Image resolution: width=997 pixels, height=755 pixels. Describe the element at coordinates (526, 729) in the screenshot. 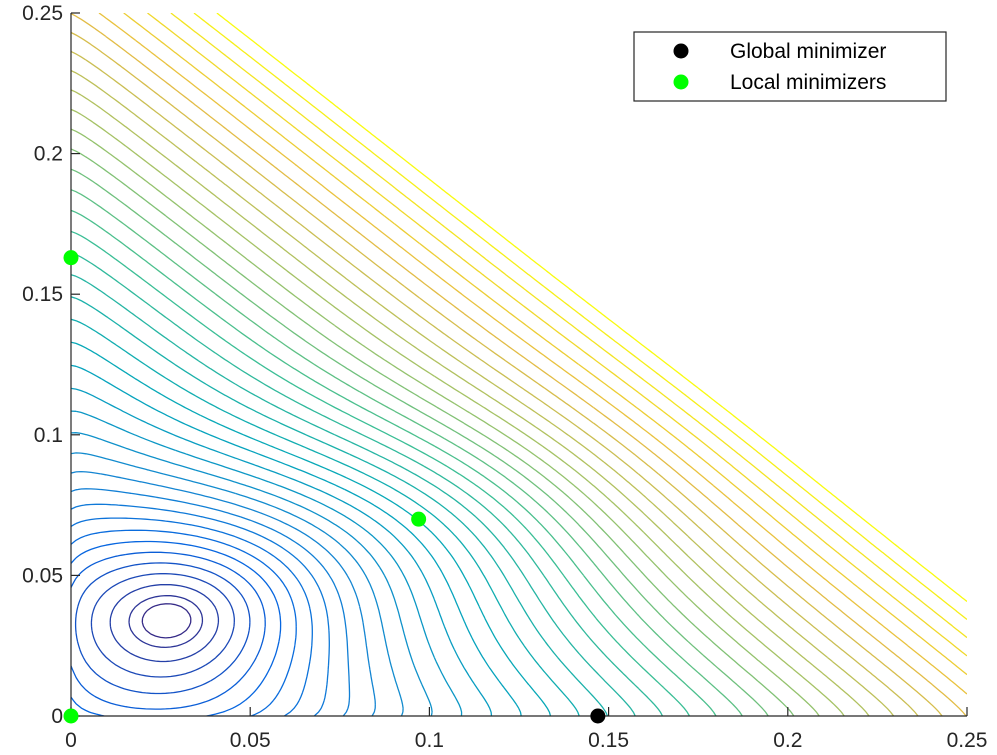

I see `x-axis-ticks: 0 0.05 0.1 0.15 0.2 0.25` at that location.